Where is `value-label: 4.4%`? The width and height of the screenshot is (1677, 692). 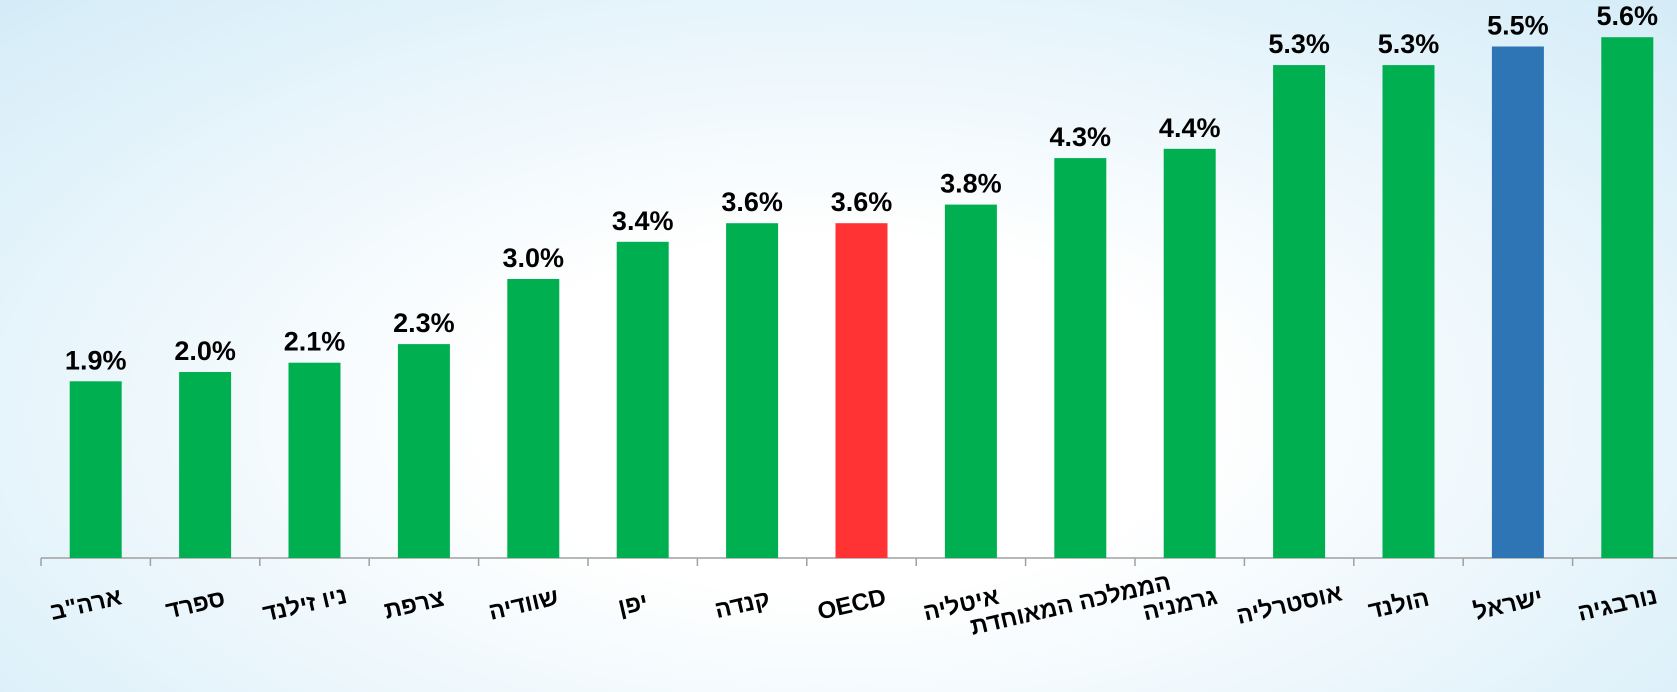 value-label: 4.4% is located at coordinates (1190, 128).